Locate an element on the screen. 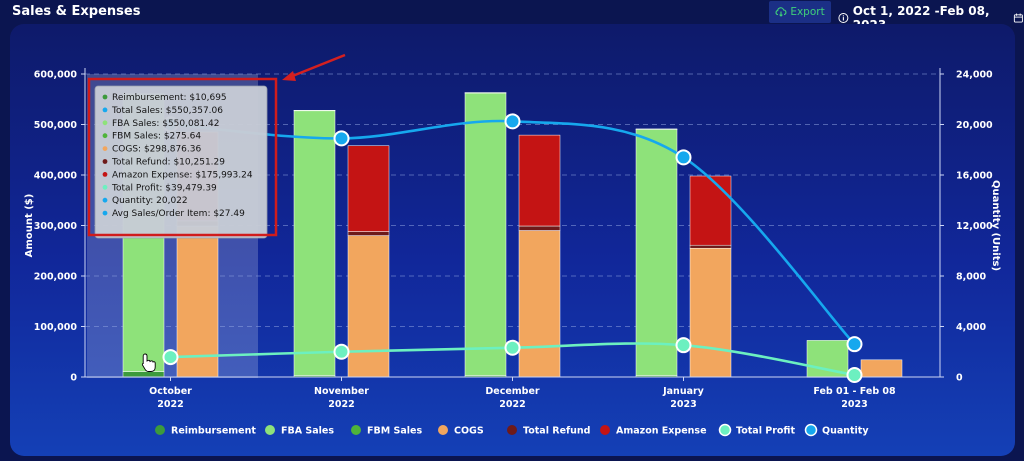 The height and width of the screenshot is (461, 1024). legend-marker-reimbursement is located at coordinates (160, 430).